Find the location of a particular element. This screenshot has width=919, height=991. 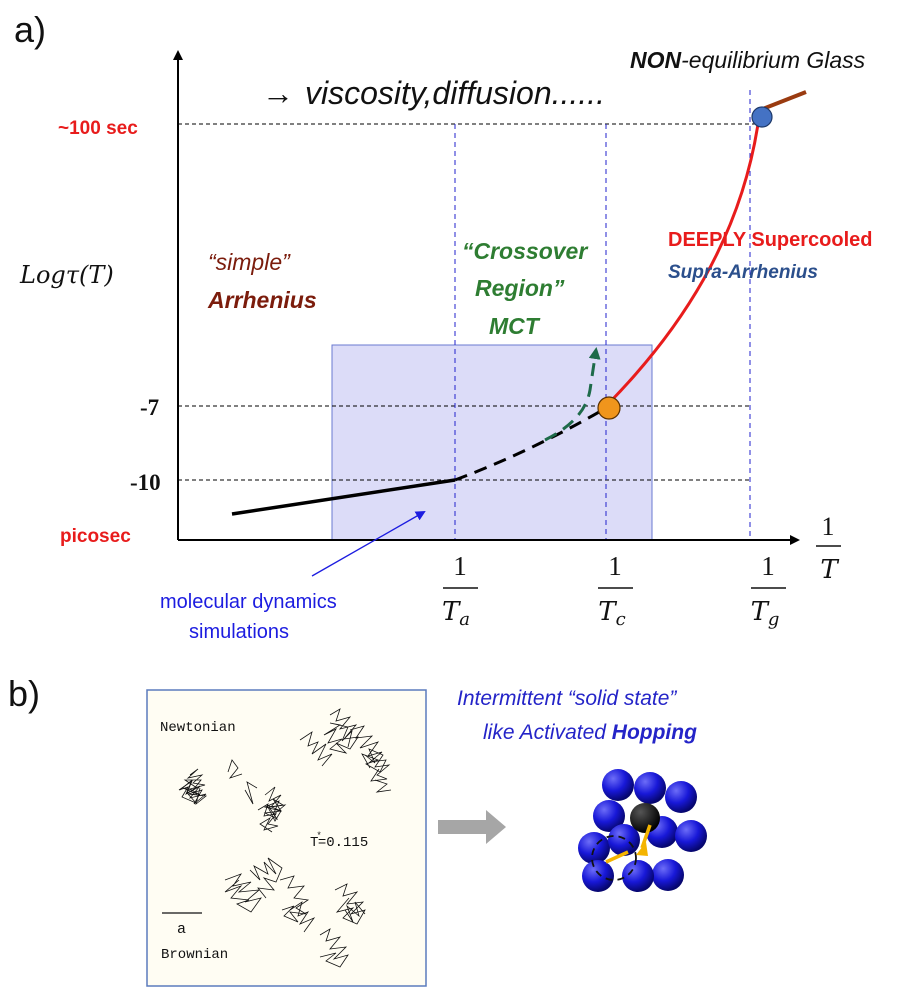

temperature-prefix: T is located at coordinates (314, 843).